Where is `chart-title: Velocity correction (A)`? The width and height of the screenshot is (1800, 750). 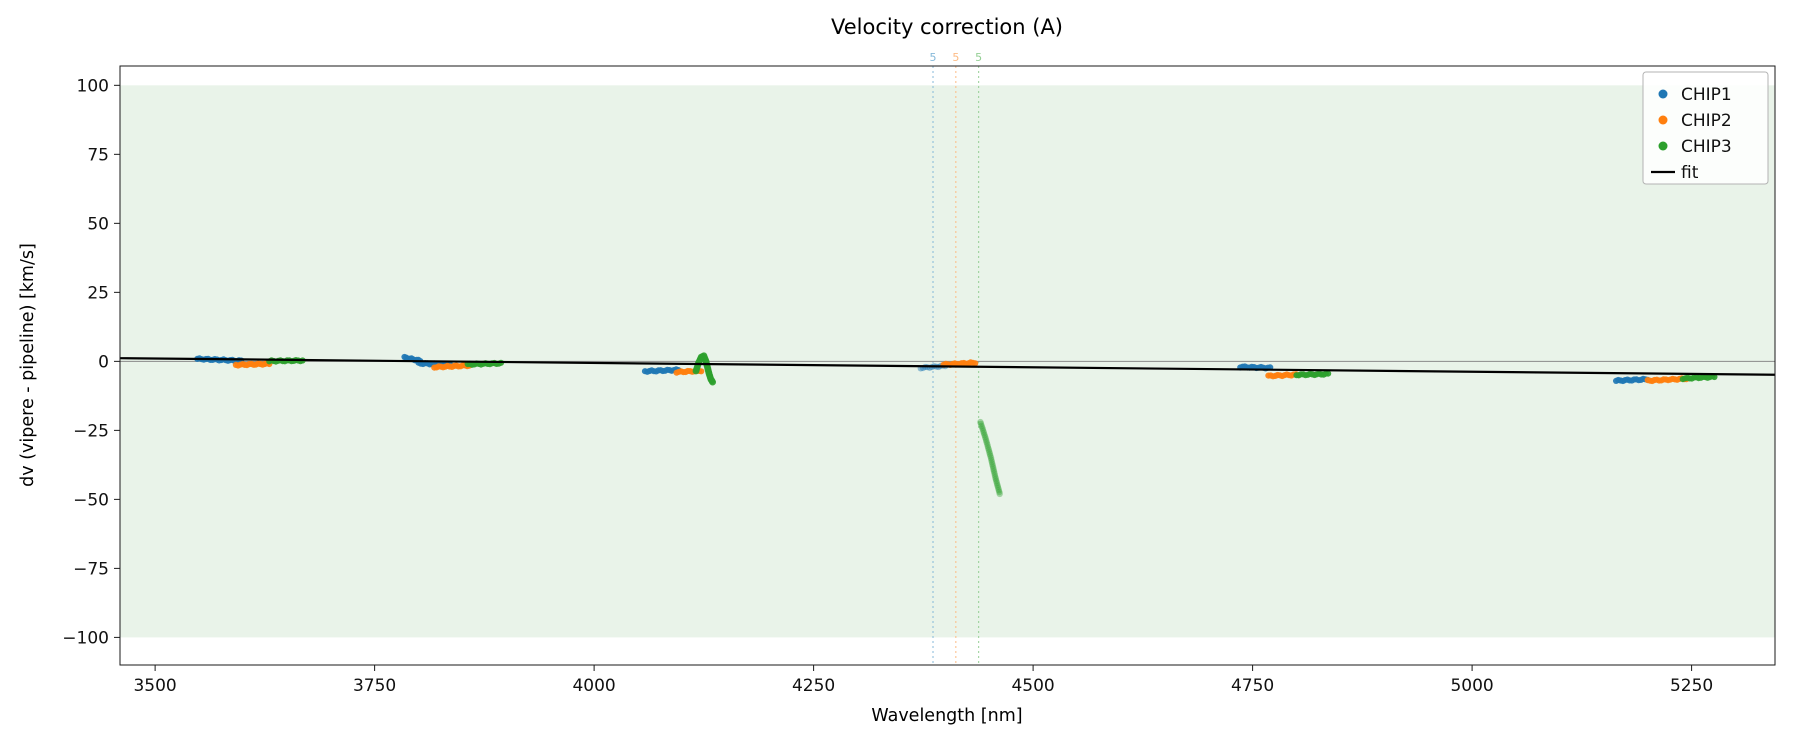 chart-title: Velocity correction (A) is located at coordinates (947, 27).